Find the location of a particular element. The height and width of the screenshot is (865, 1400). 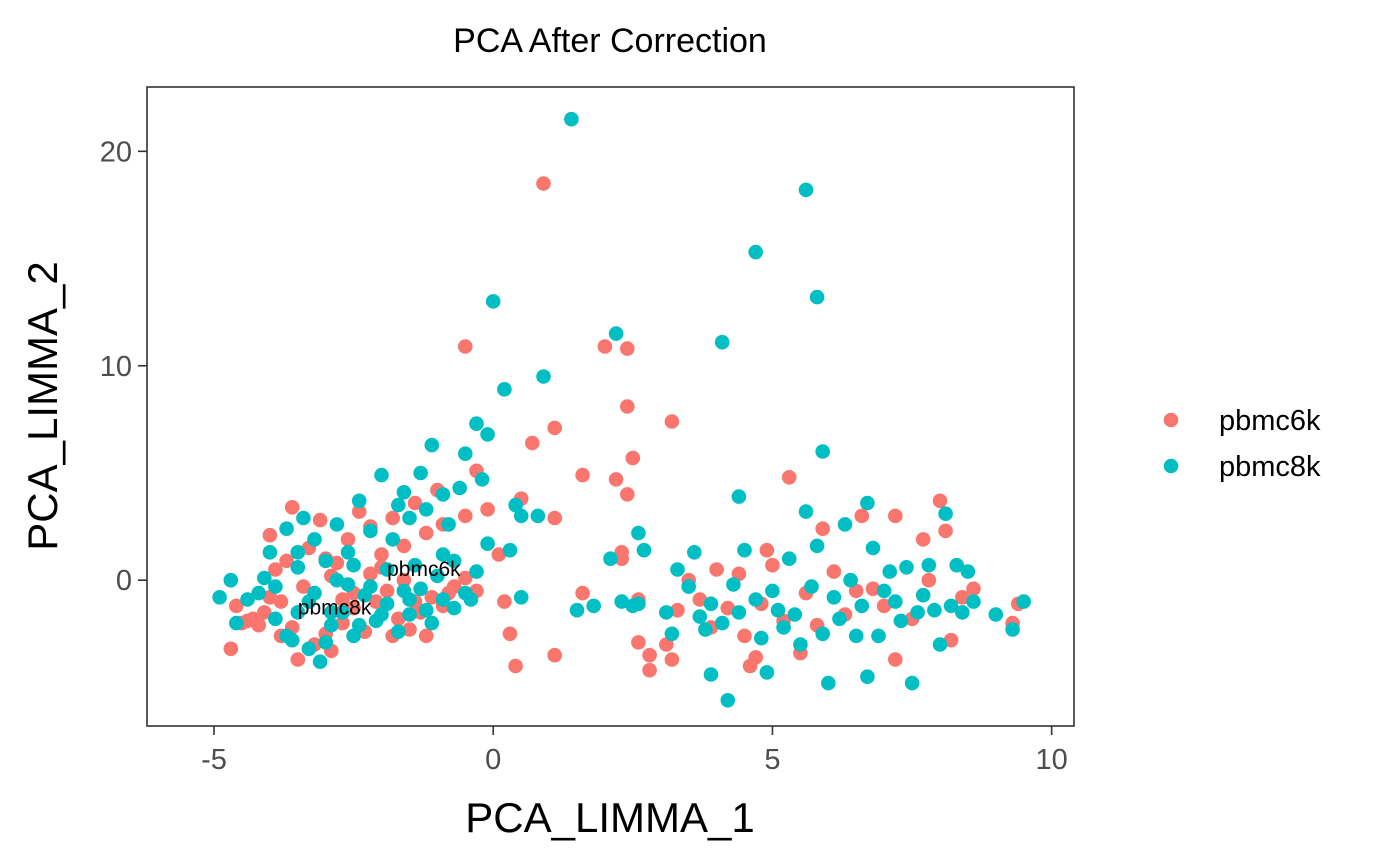

chart-title: PCA After Correction is located at coordinates (610, 41).